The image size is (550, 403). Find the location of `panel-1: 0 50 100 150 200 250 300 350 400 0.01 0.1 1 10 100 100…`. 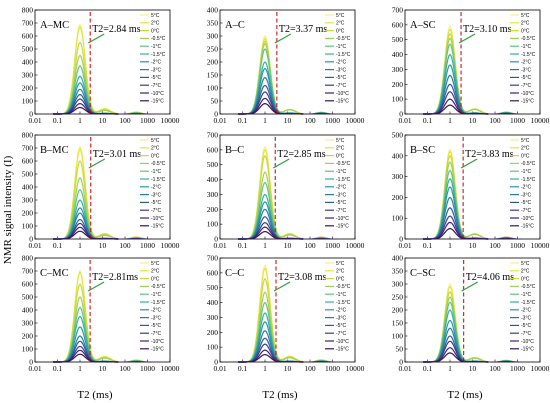

panel-1: 0 50 100 150 200 250 300 350 400 0.01 0.1 1 10 100 100… is located at coordinates (286, 66).